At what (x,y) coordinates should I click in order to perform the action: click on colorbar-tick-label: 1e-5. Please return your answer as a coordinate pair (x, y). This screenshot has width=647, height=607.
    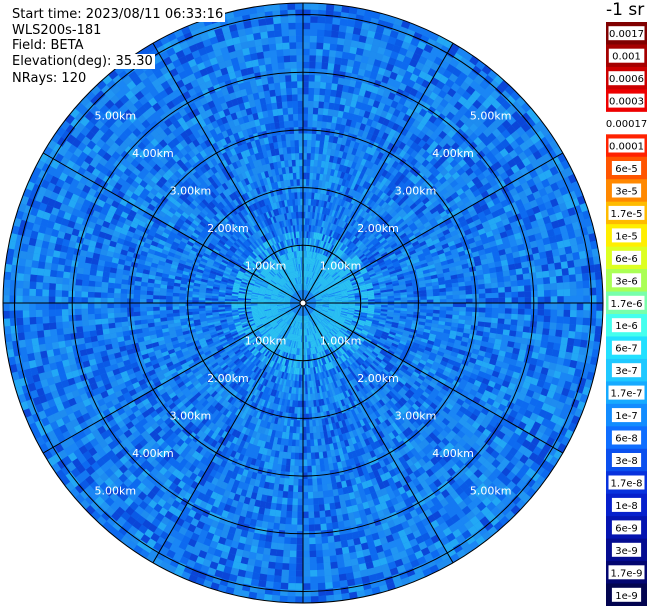
    Looking at the image, I should click on (626, 236).